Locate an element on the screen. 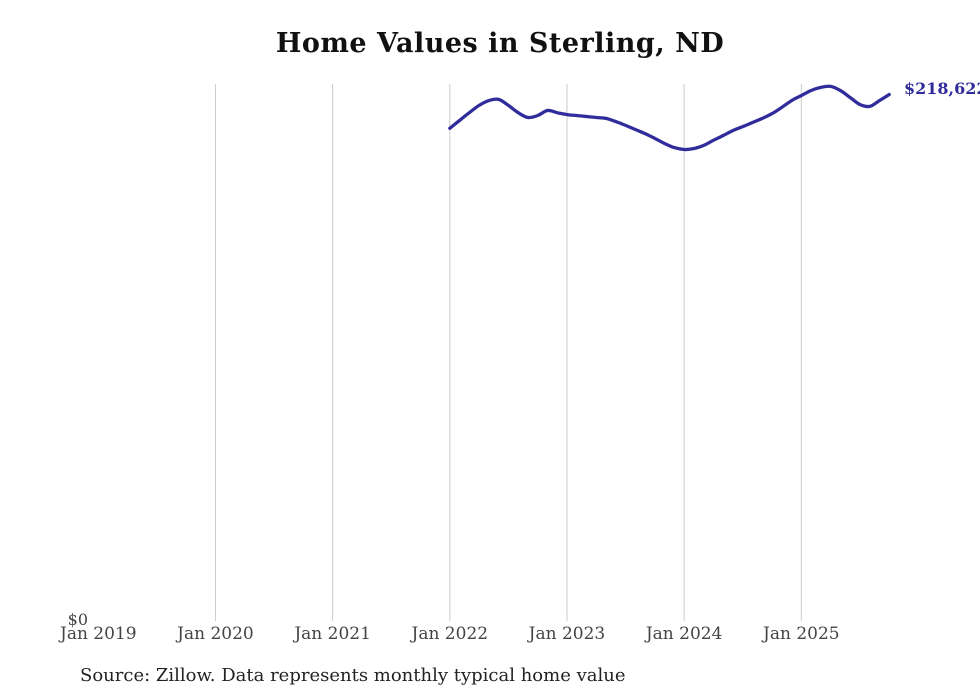 Image resolution: width=980 pixels, height=699 pixels. chart-title: Home Values in Sterling, ND is located at coordinates (500, 43).